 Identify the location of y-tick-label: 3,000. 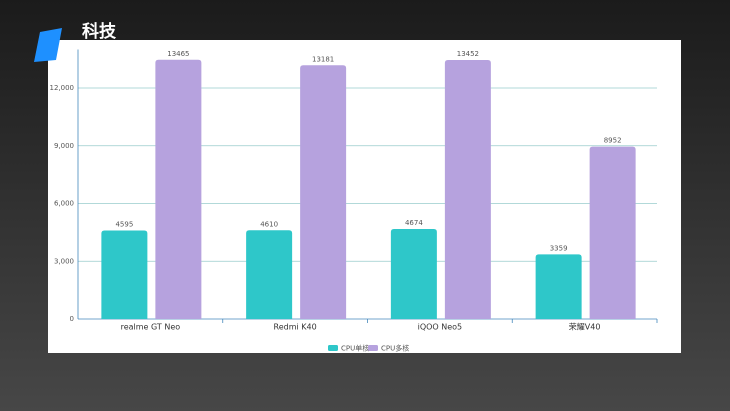
(64, 261).